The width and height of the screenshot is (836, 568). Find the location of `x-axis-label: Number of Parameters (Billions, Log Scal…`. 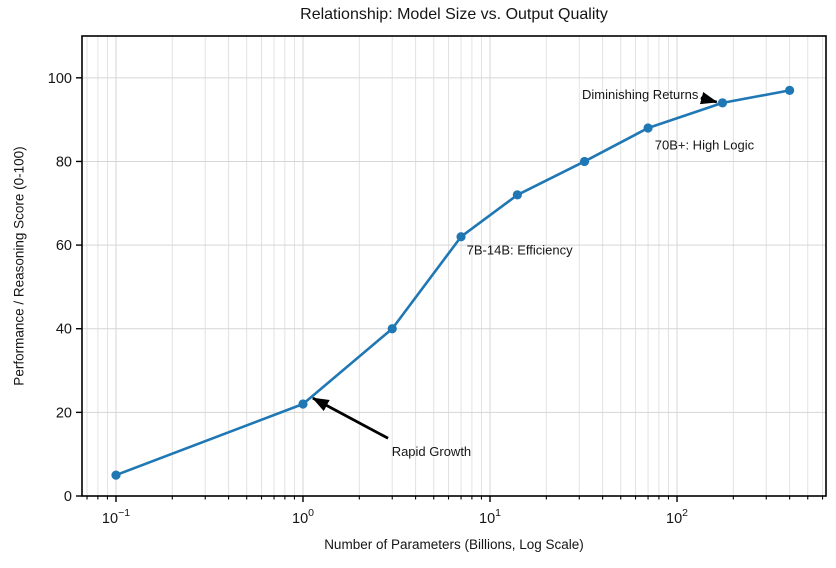

x-axis-label: Number of Parameters (Billions, Log Scal… is located at coordinates (454, 544).